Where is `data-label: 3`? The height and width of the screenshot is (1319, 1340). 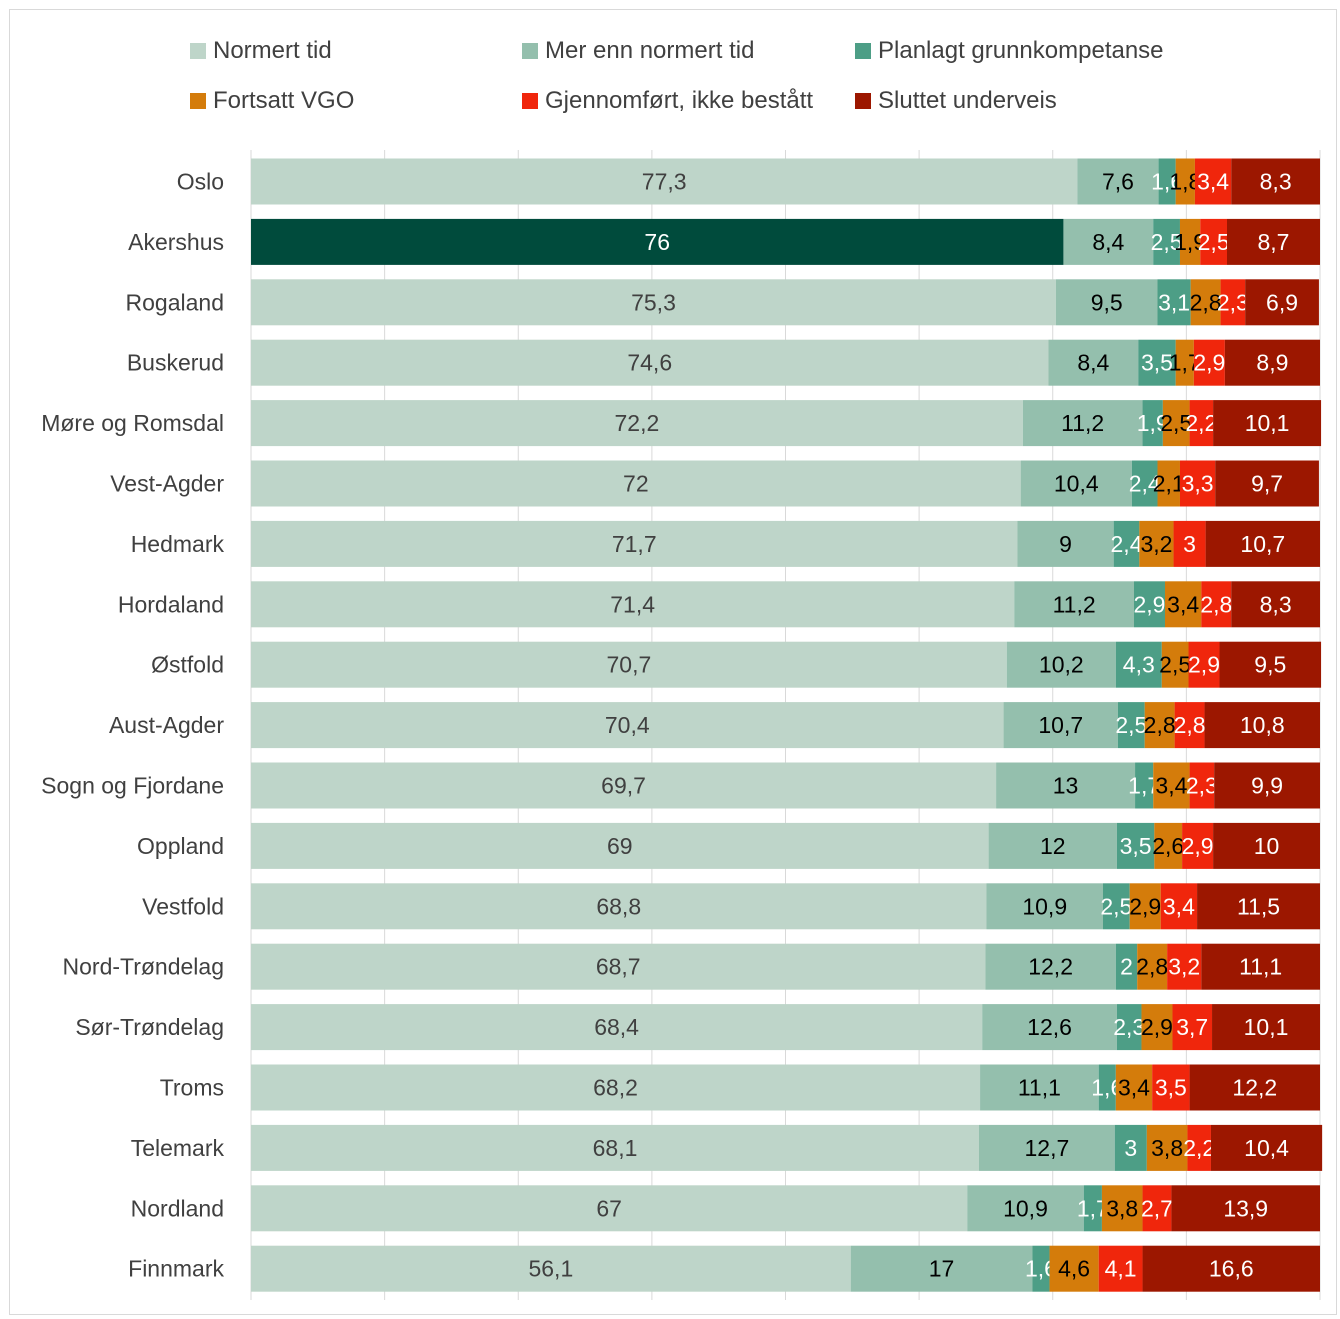 data-label: 3 is located at coordinates (1189, 544).